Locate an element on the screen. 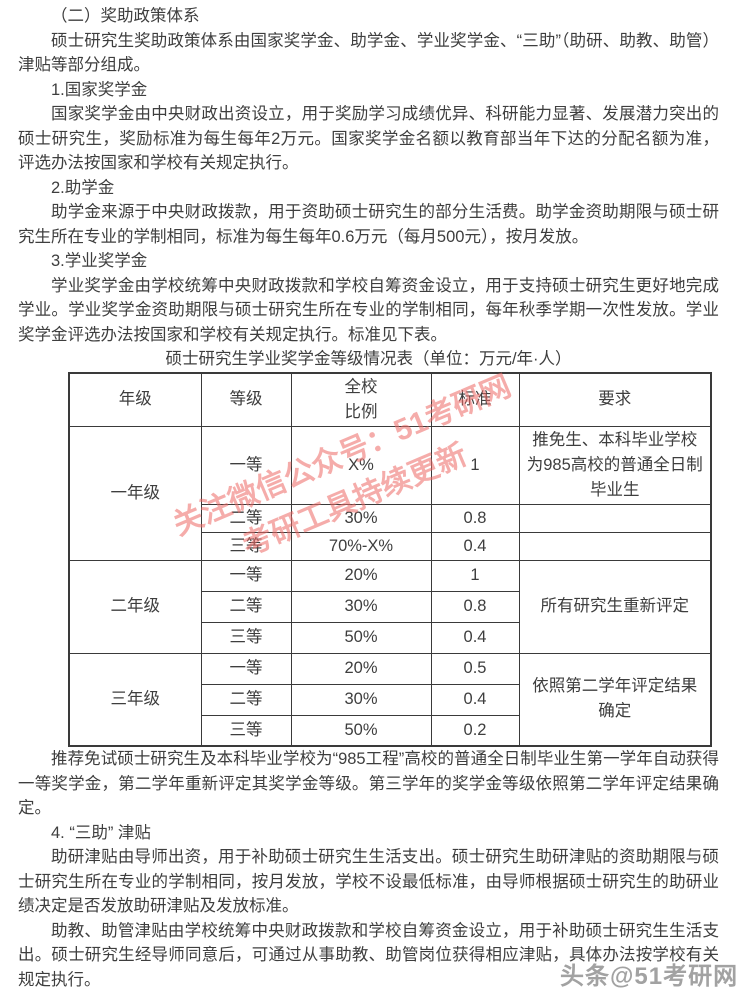 This screenshot has width=737, height=1000. table-row: 二年级 一等 20% 1 所有研究生重新评定 is located at coordinates (390, 606).